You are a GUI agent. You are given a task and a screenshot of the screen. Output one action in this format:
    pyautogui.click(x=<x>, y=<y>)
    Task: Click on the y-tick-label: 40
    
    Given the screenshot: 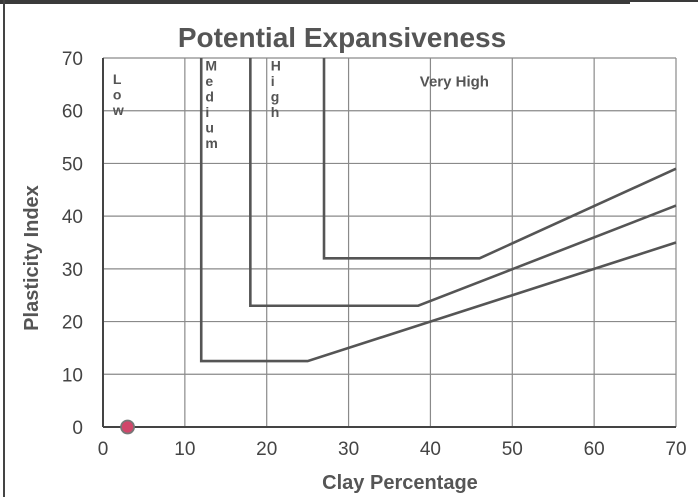 What is the action you would take?
    pyautogui.click(x=72, y=217)
    